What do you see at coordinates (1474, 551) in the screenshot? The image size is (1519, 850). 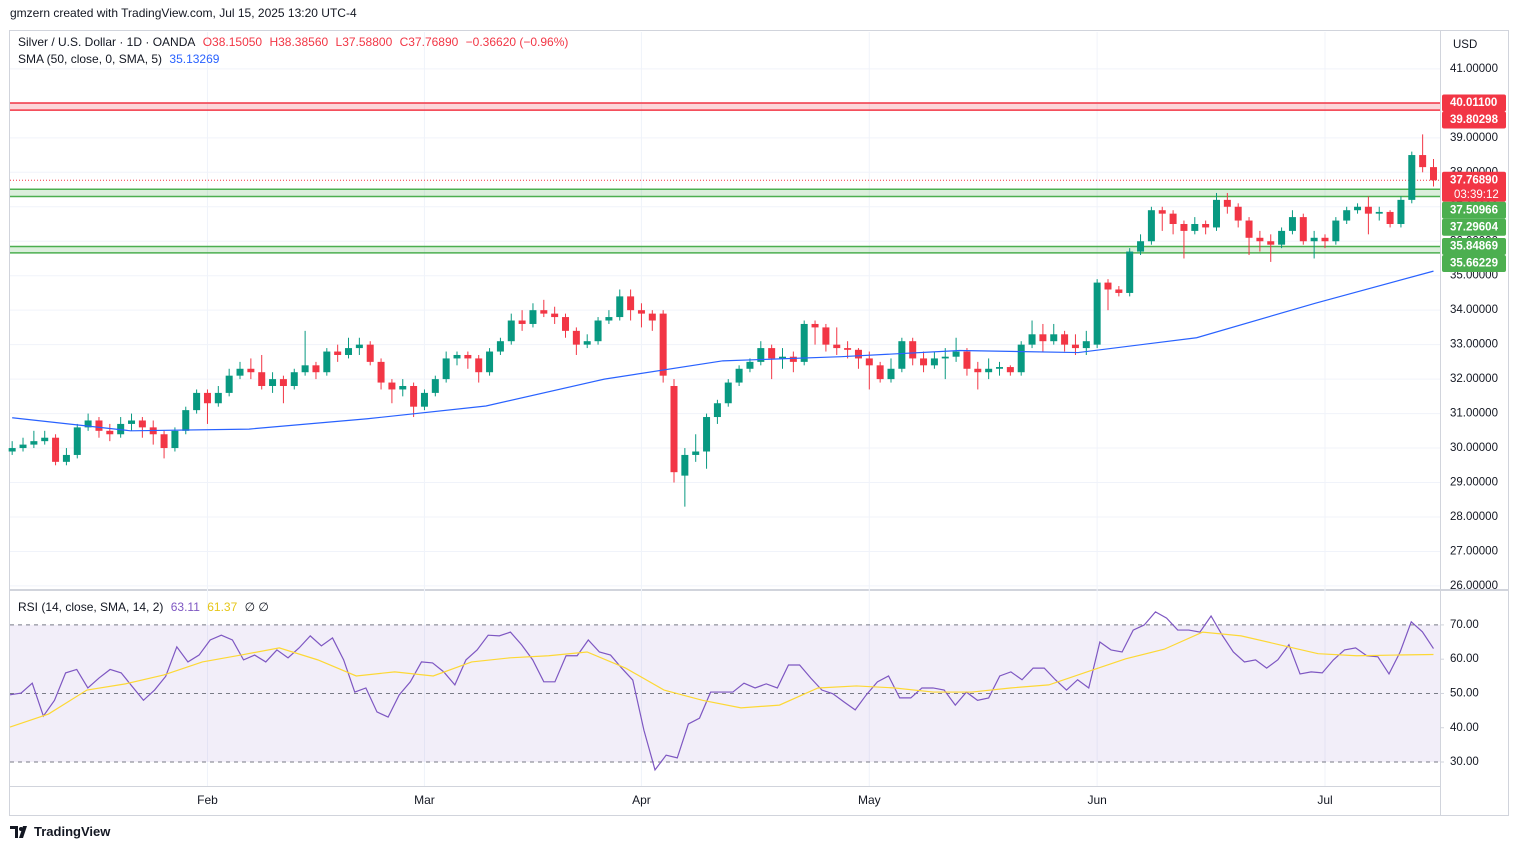 I see `y-tick-label: 27.00000` at bounding box center [1474, 551].